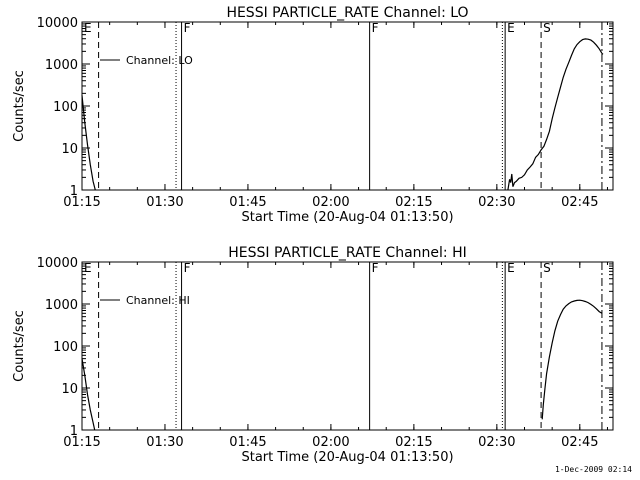  Describe the element at coordinates (159, 60) in the screenshot. I see `legend-label: Channel: LO` at that location.